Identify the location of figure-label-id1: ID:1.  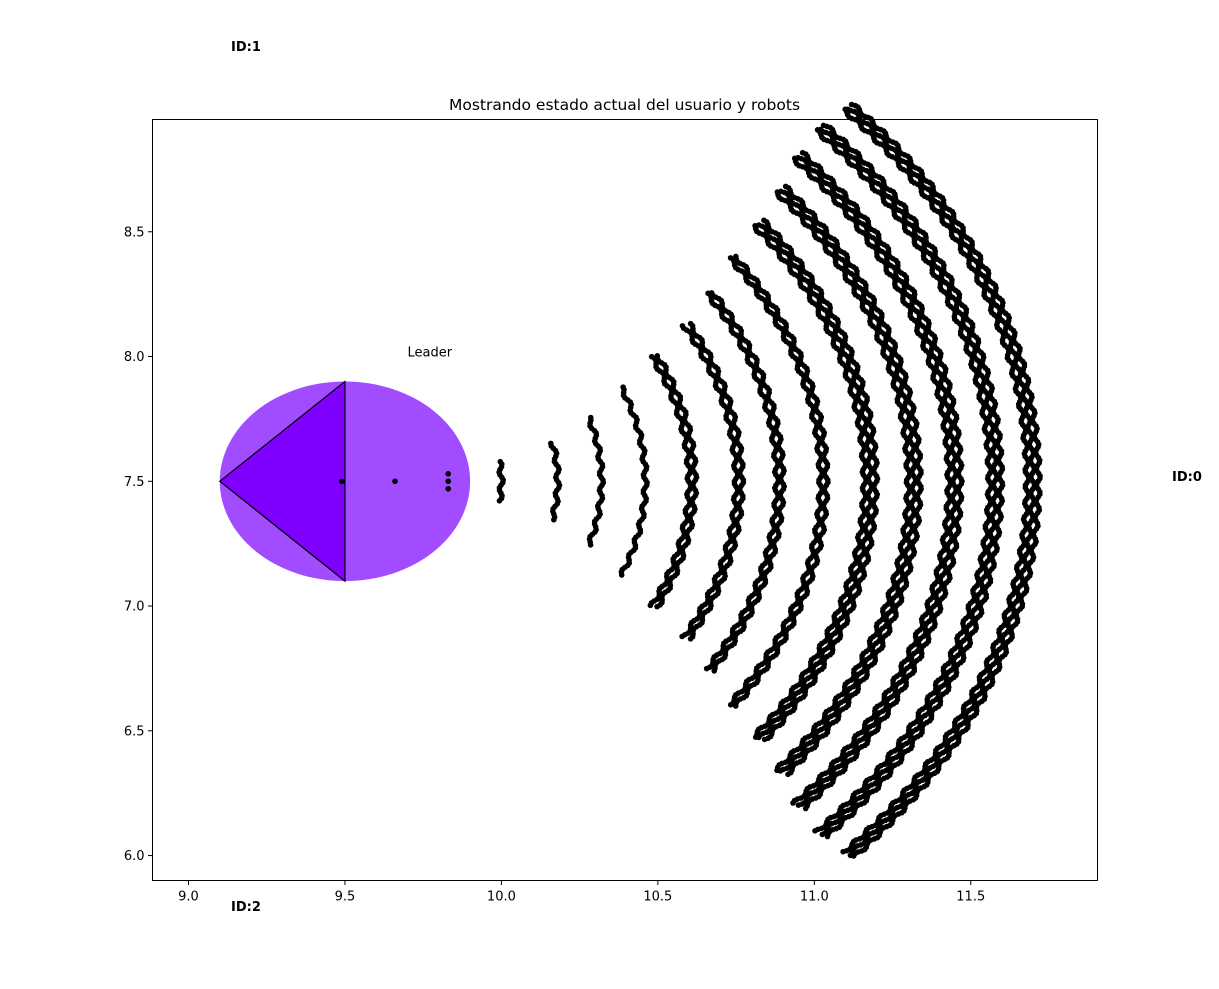
(246, 47).